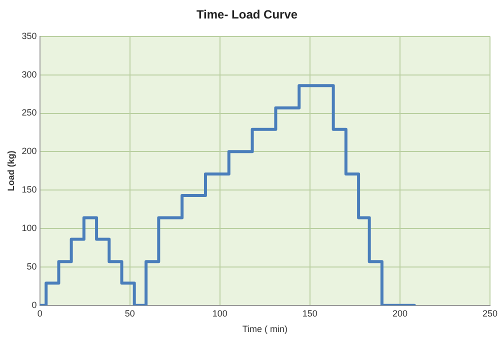 The width and height of the screenshot is (502, 339). What do you see at coordinates (11, 171) in the screenshot?
I see `y-axis-title: Load (kg)` at bounding box center [11, 171].